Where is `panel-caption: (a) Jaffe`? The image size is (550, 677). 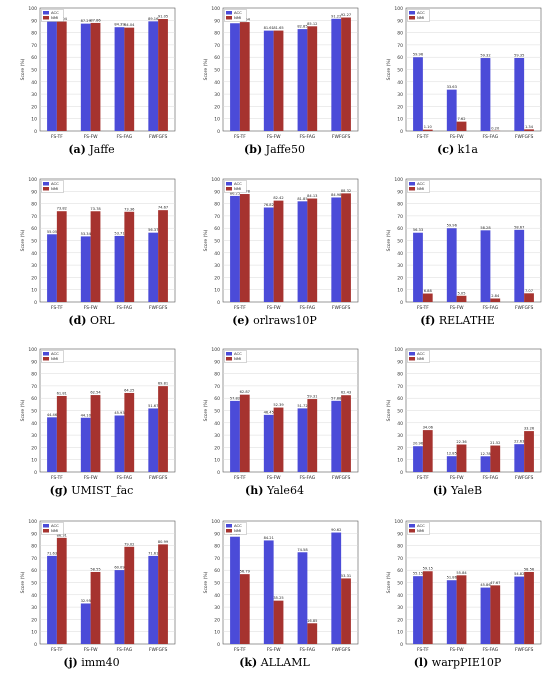
panel-caption: (a) Jaffe is located at coordinates (91, 149).